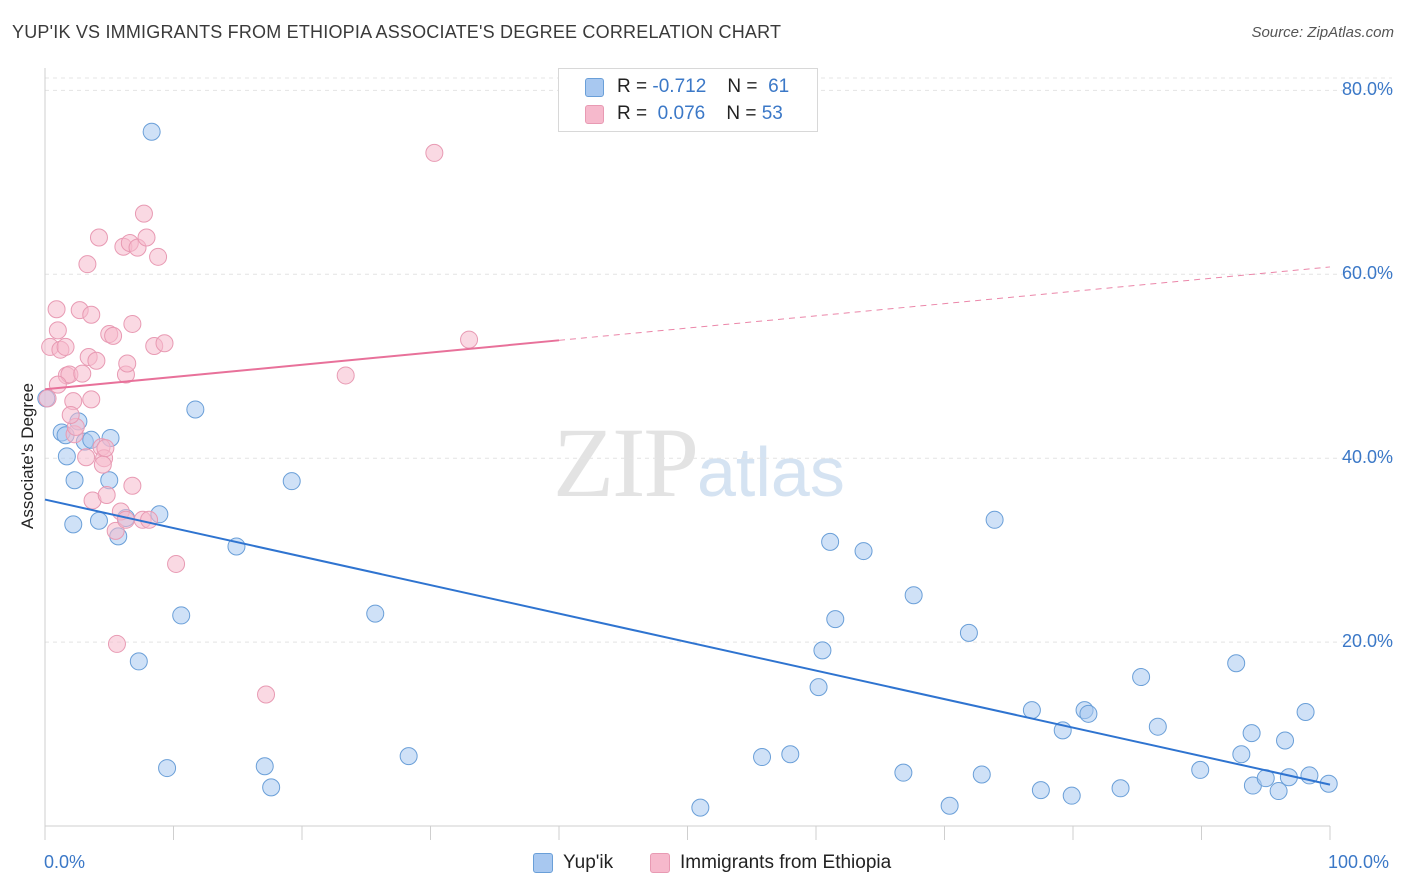 This screenshot has height=892, width=1406. Describe the element at coordinates (594, 87) in the screenshot. I see `legend-swatch-yupik` at that location.